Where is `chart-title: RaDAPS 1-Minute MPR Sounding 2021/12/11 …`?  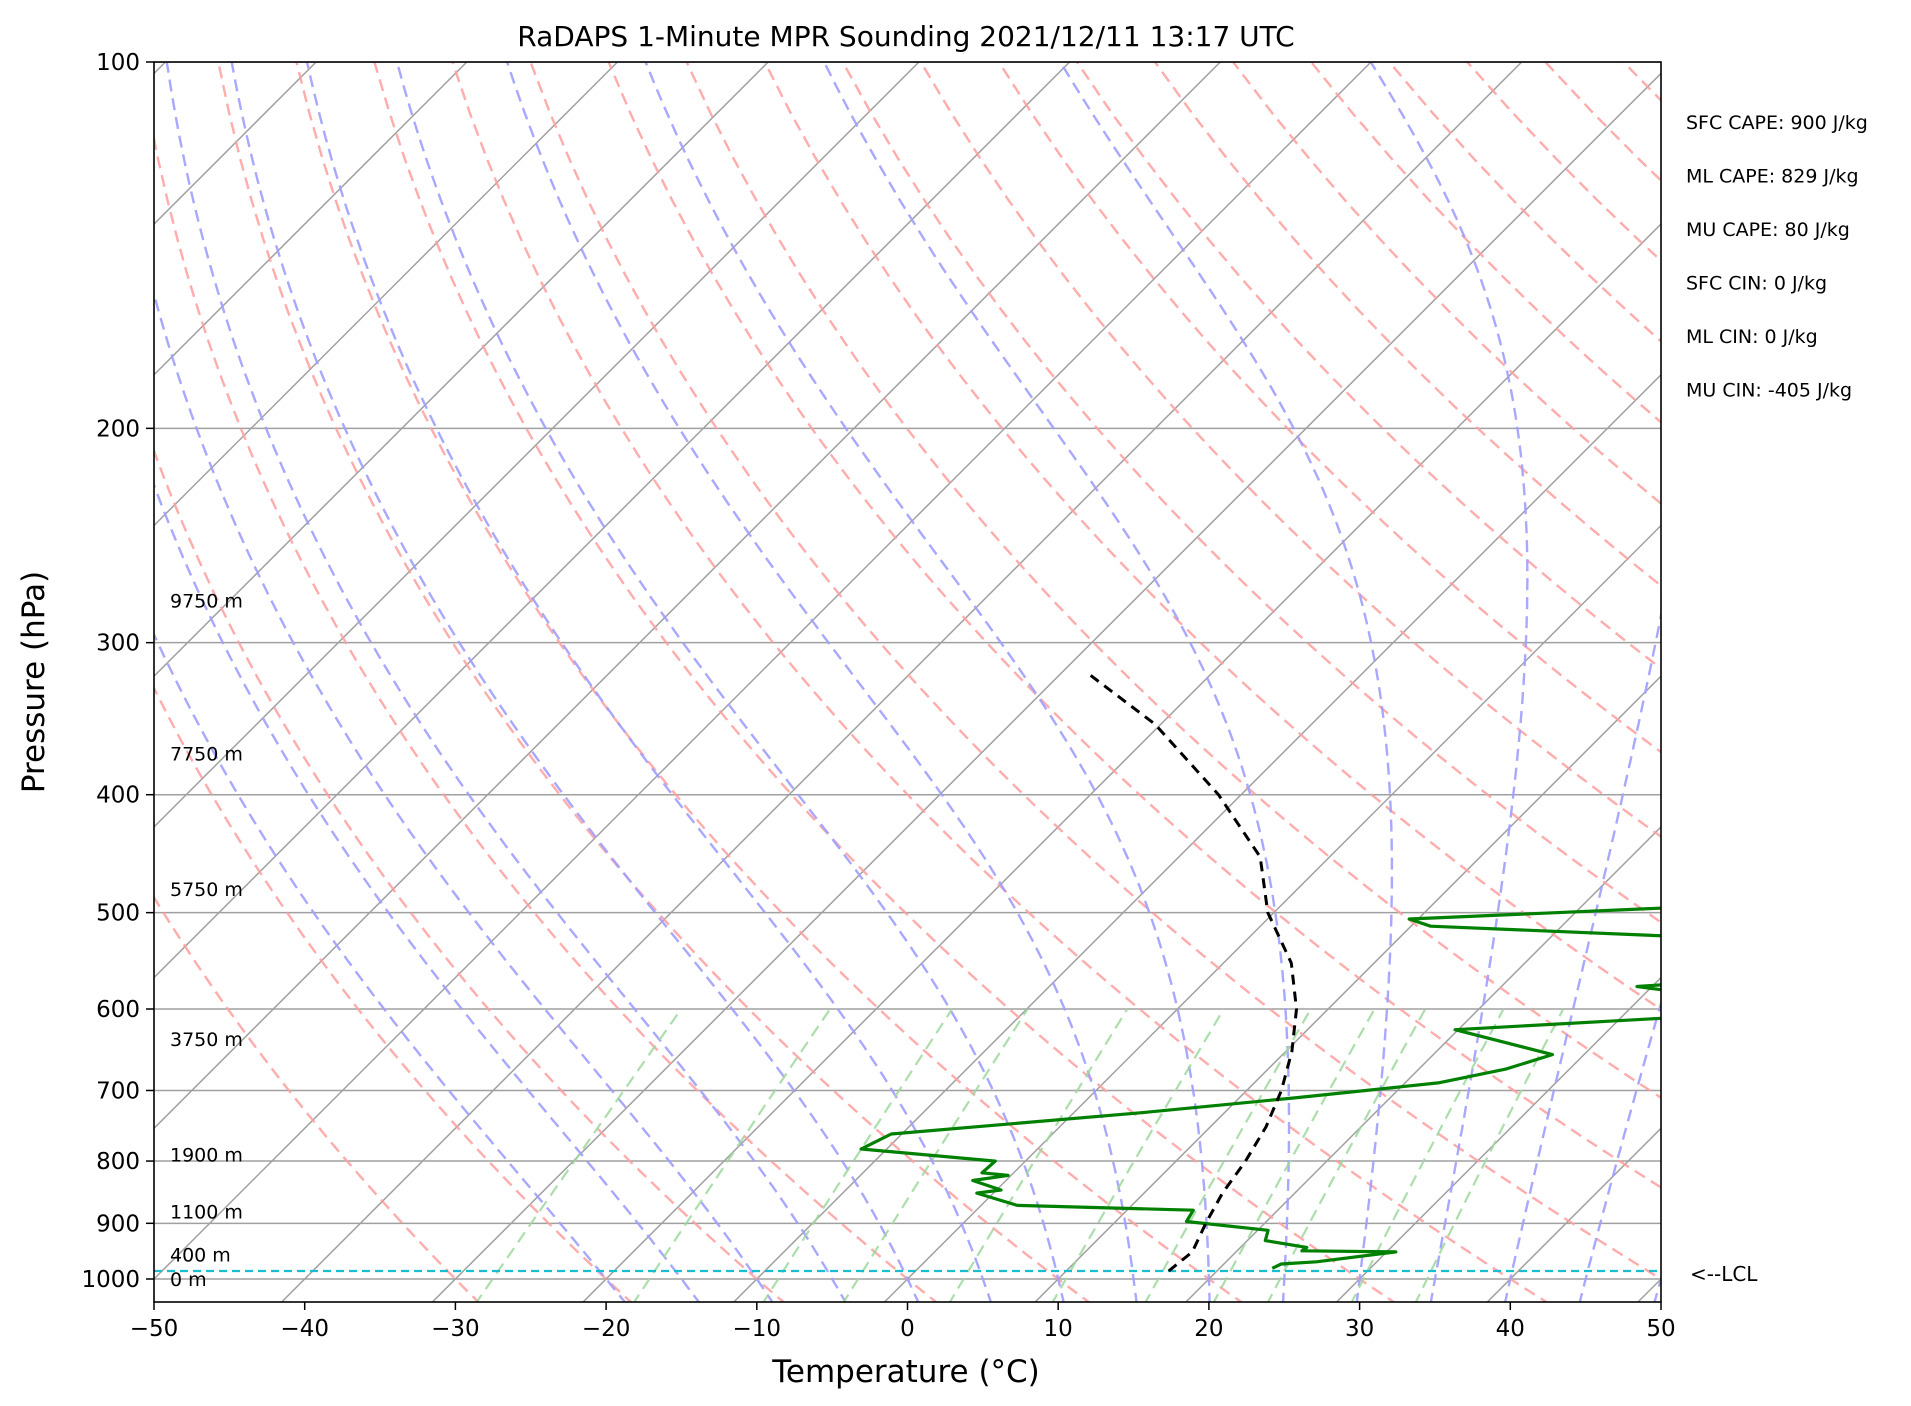 chart-title: RaDAPS 1-Minute MPR Sounding 2021/12/11 … is located at coordinates (905, 36).